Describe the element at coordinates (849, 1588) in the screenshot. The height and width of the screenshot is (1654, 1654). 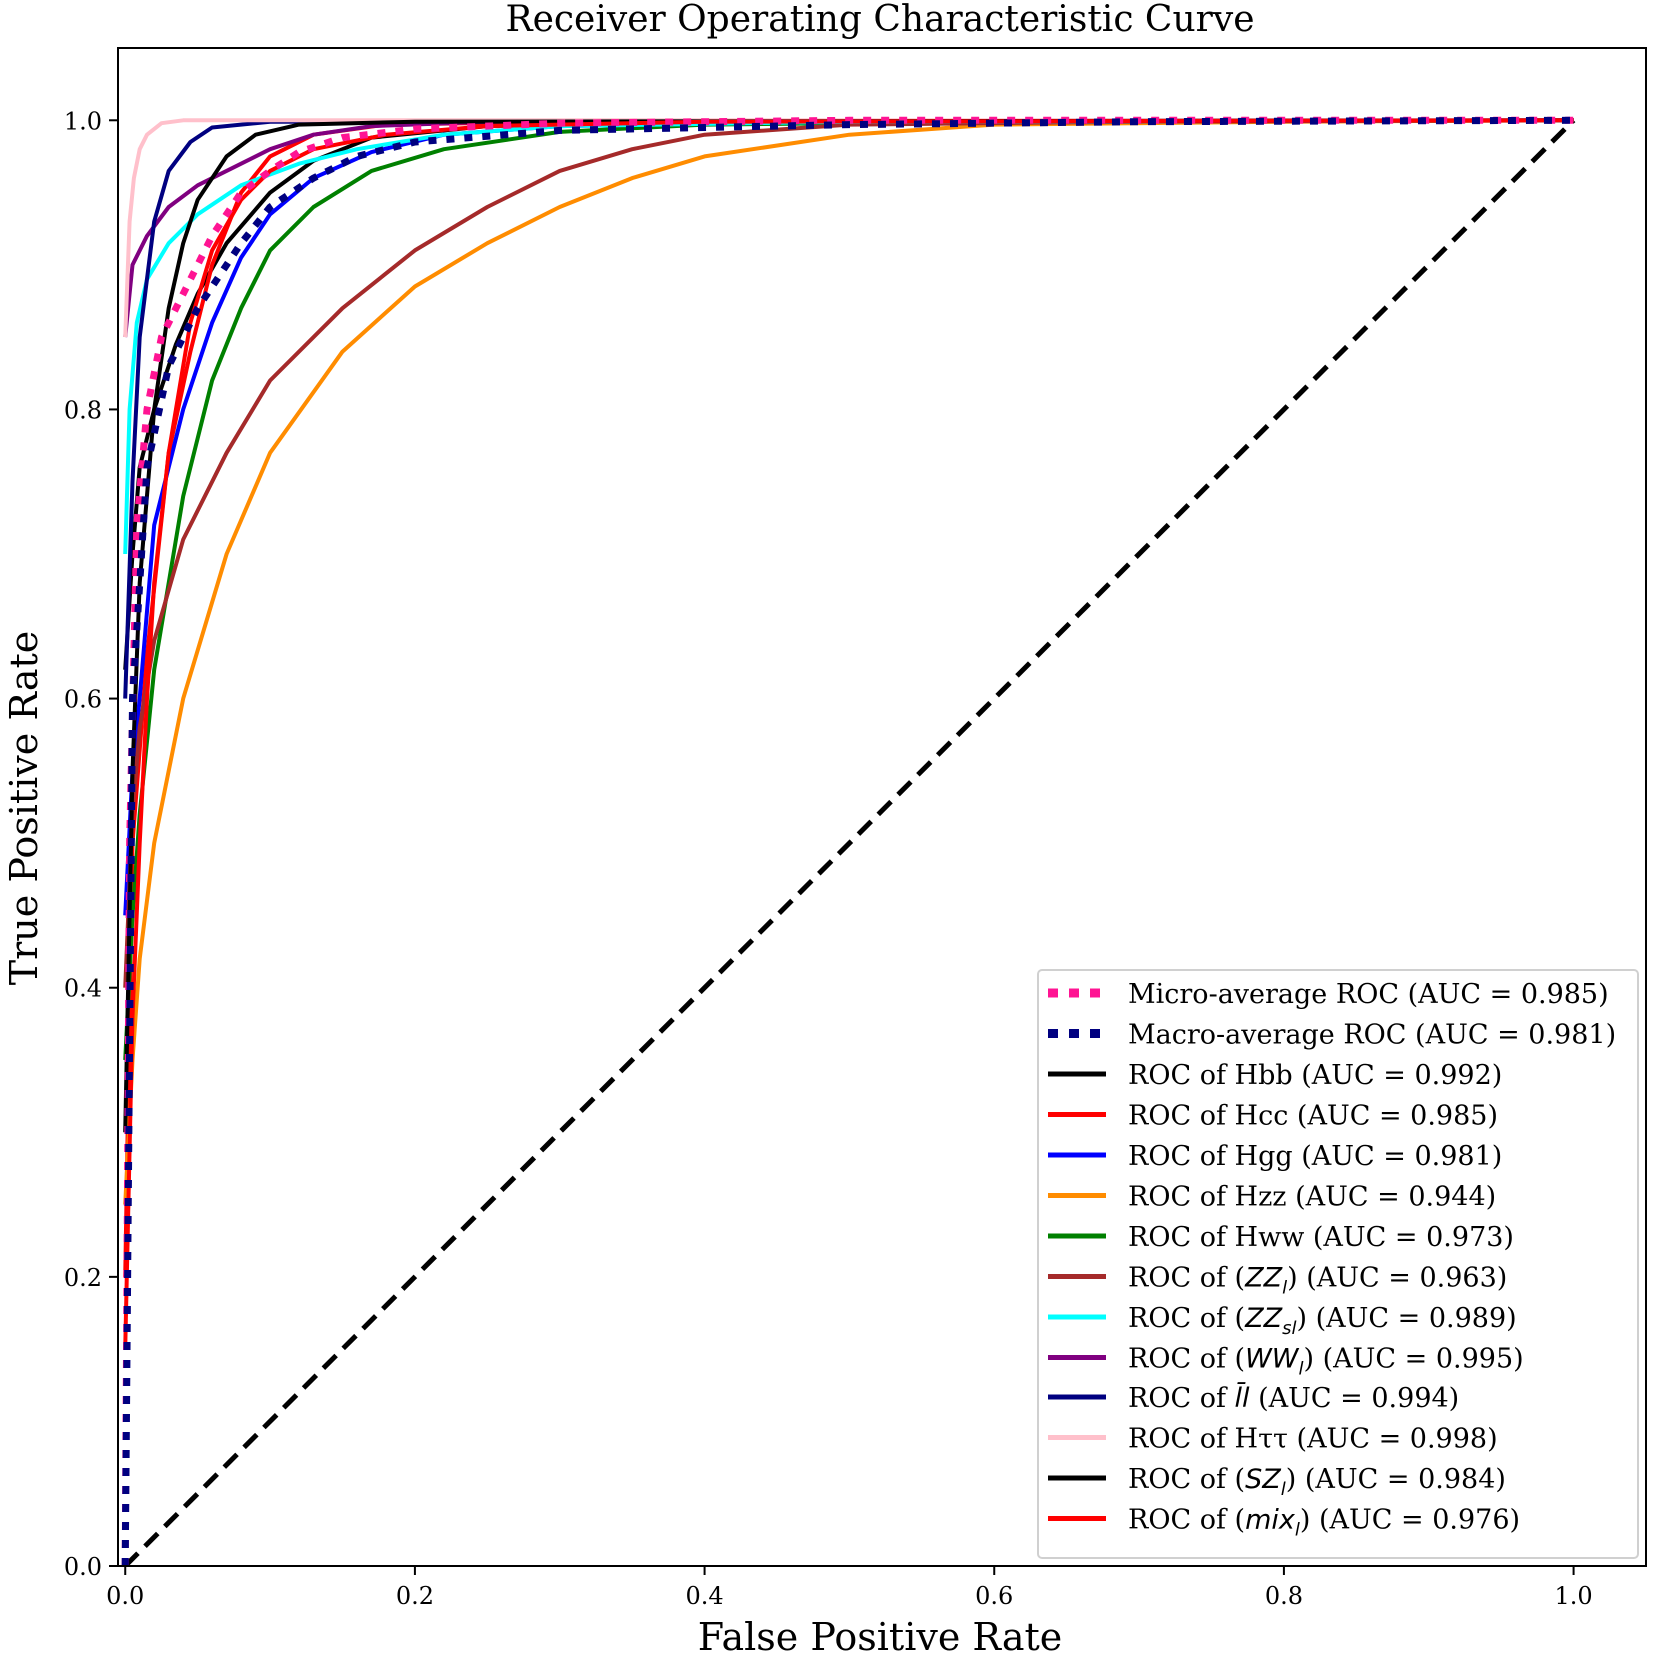
I see `x-axis: 0.0 0.2 0.4 0.6 0.8 1.0` at that location.